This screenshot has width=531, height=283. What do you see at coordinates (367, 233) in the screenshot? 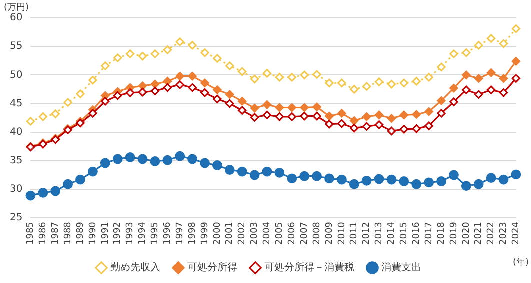
I see `x-tick-label: 2012` at bounding box center [367, 233].